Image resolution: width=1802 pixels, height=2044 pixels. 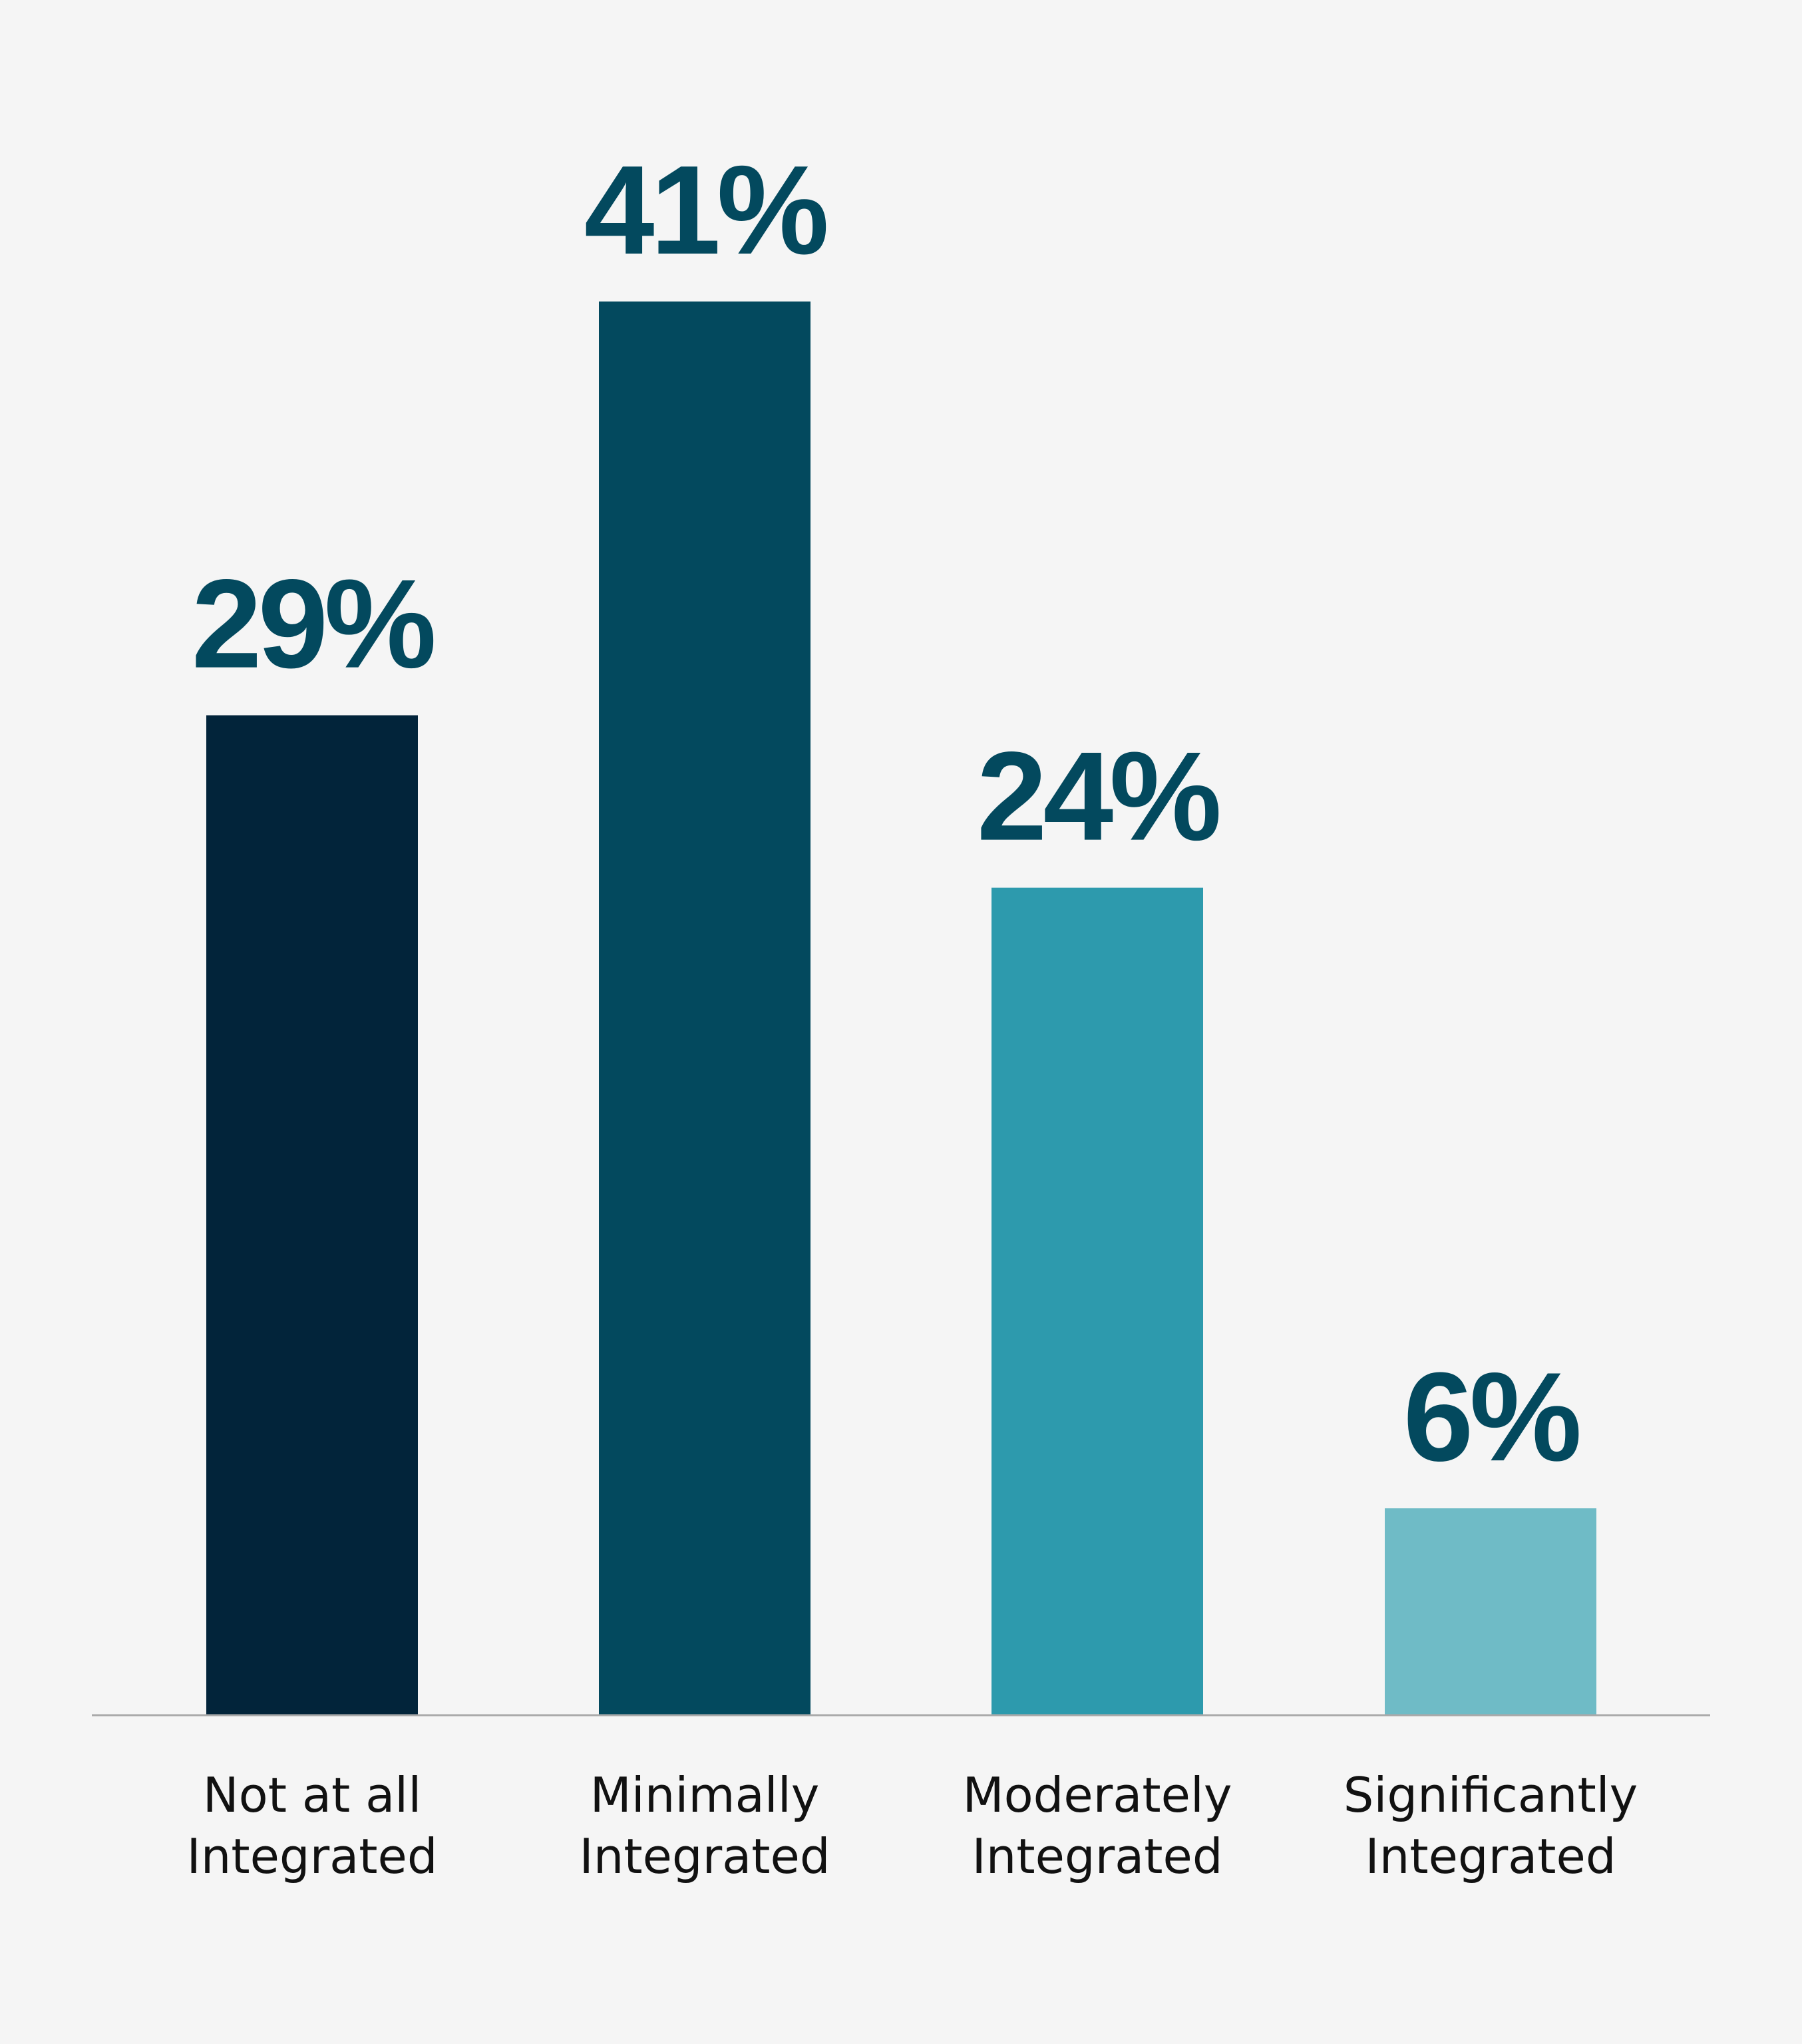 What do you see at coordinates (1097, 1856) in the screenshot?
I see `category-label-3-line-2: Integrated` at bounding box center [1097, 1856].